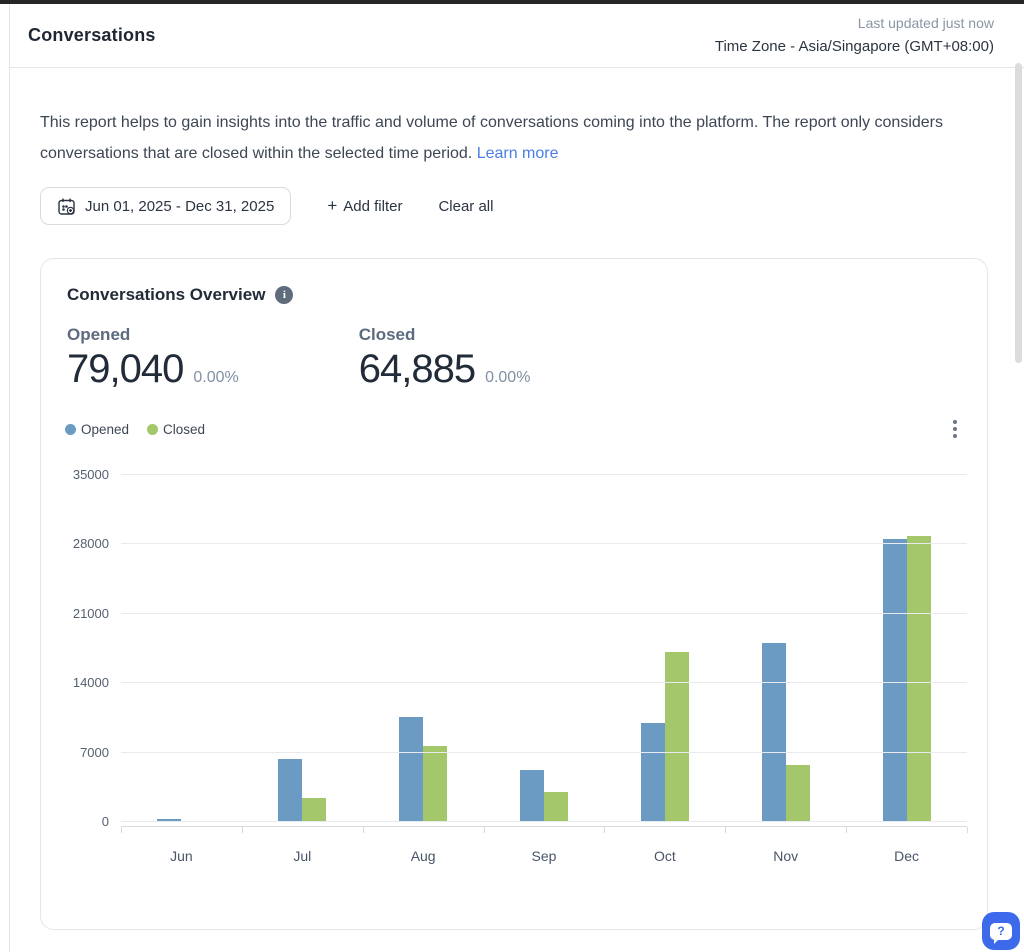 The width and height of the screenshot is (1024, 952). I want to click on stat-closed-delta: 0.00%, so click(508, 377).